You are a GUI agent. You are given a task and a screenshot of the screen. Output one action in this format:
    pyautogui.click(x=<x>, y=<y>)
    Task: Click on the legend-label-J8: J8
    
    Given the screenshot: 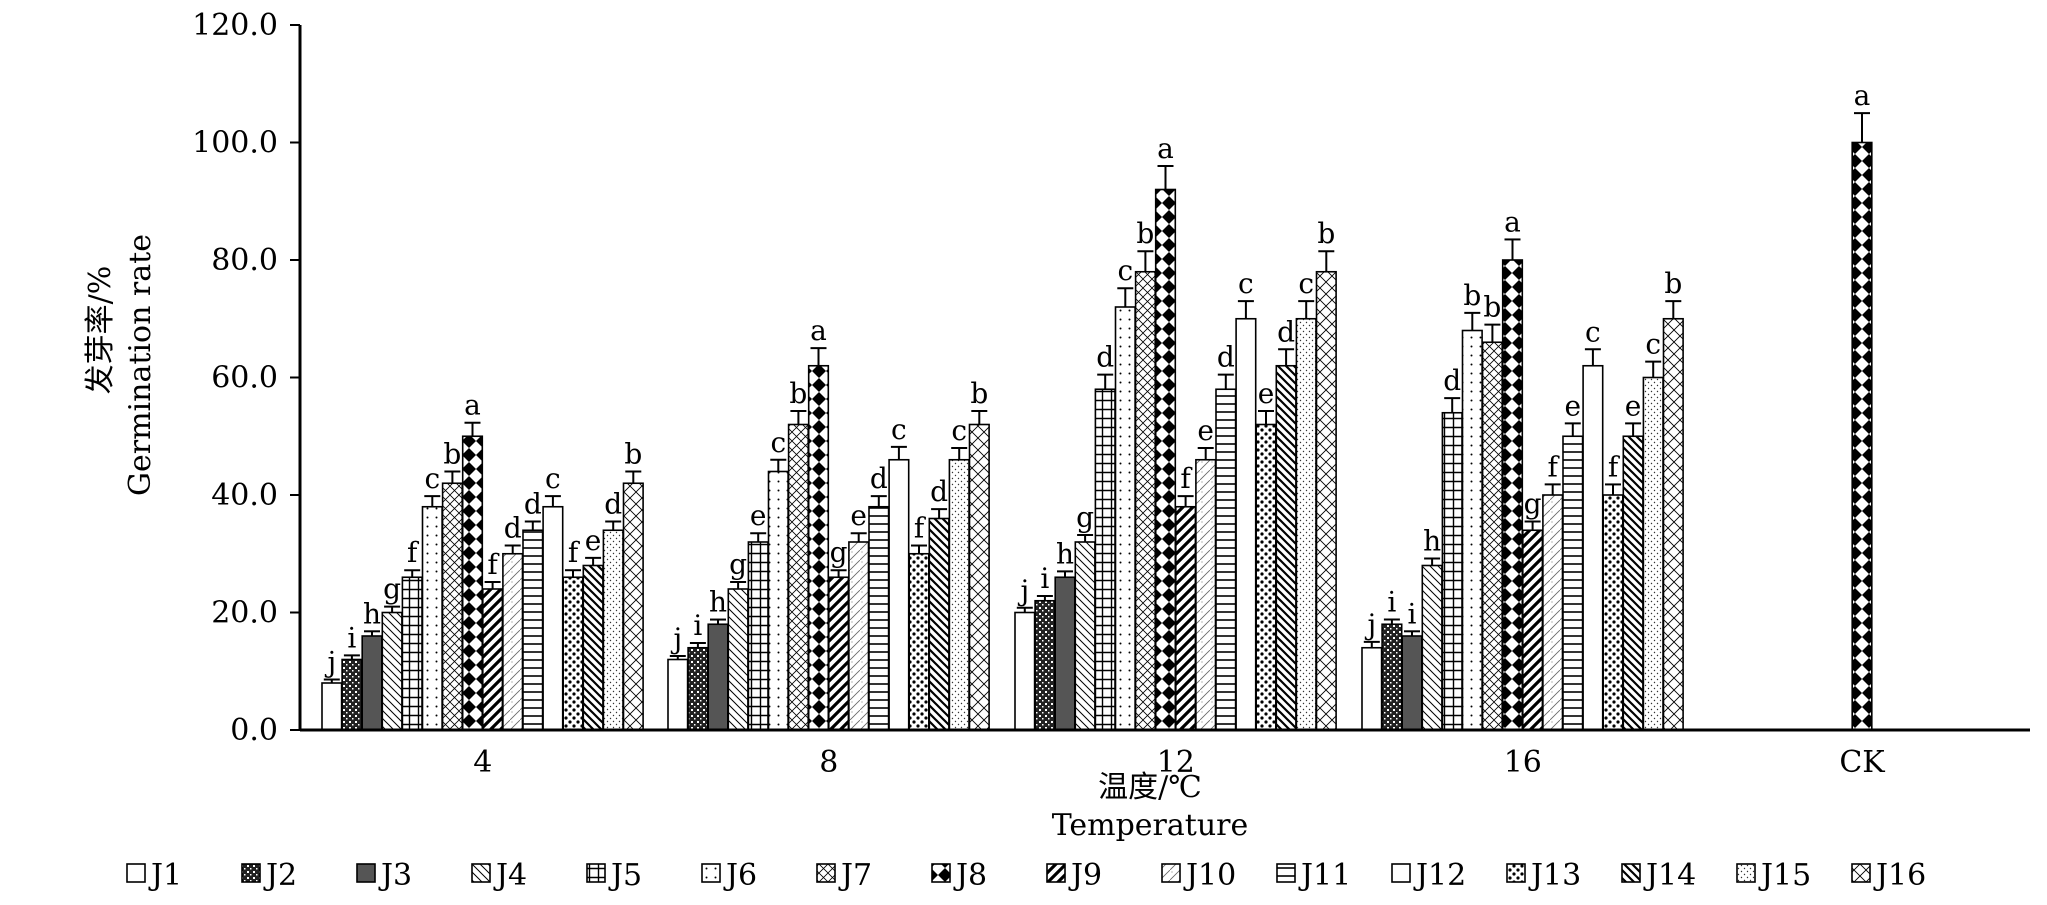 What is the action you would take?
    pyautogui.click(x=970, y=875)
    